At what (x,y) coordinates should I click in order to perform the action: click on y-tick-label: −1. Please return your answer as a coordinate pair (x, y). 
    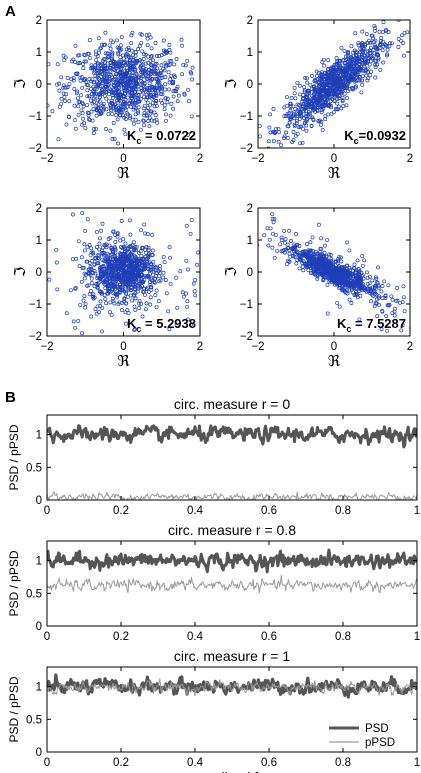
    Looking at the image, I should click on (246, 117).